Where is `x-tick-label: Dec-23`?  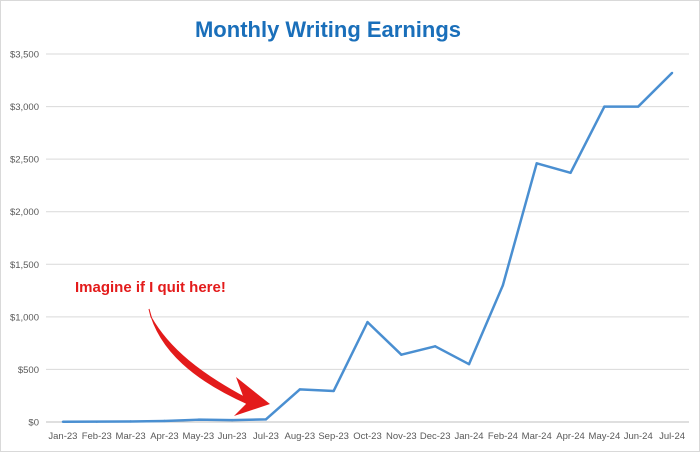
x-tick-label: Dec-23 is located at coordinates (435, 436).